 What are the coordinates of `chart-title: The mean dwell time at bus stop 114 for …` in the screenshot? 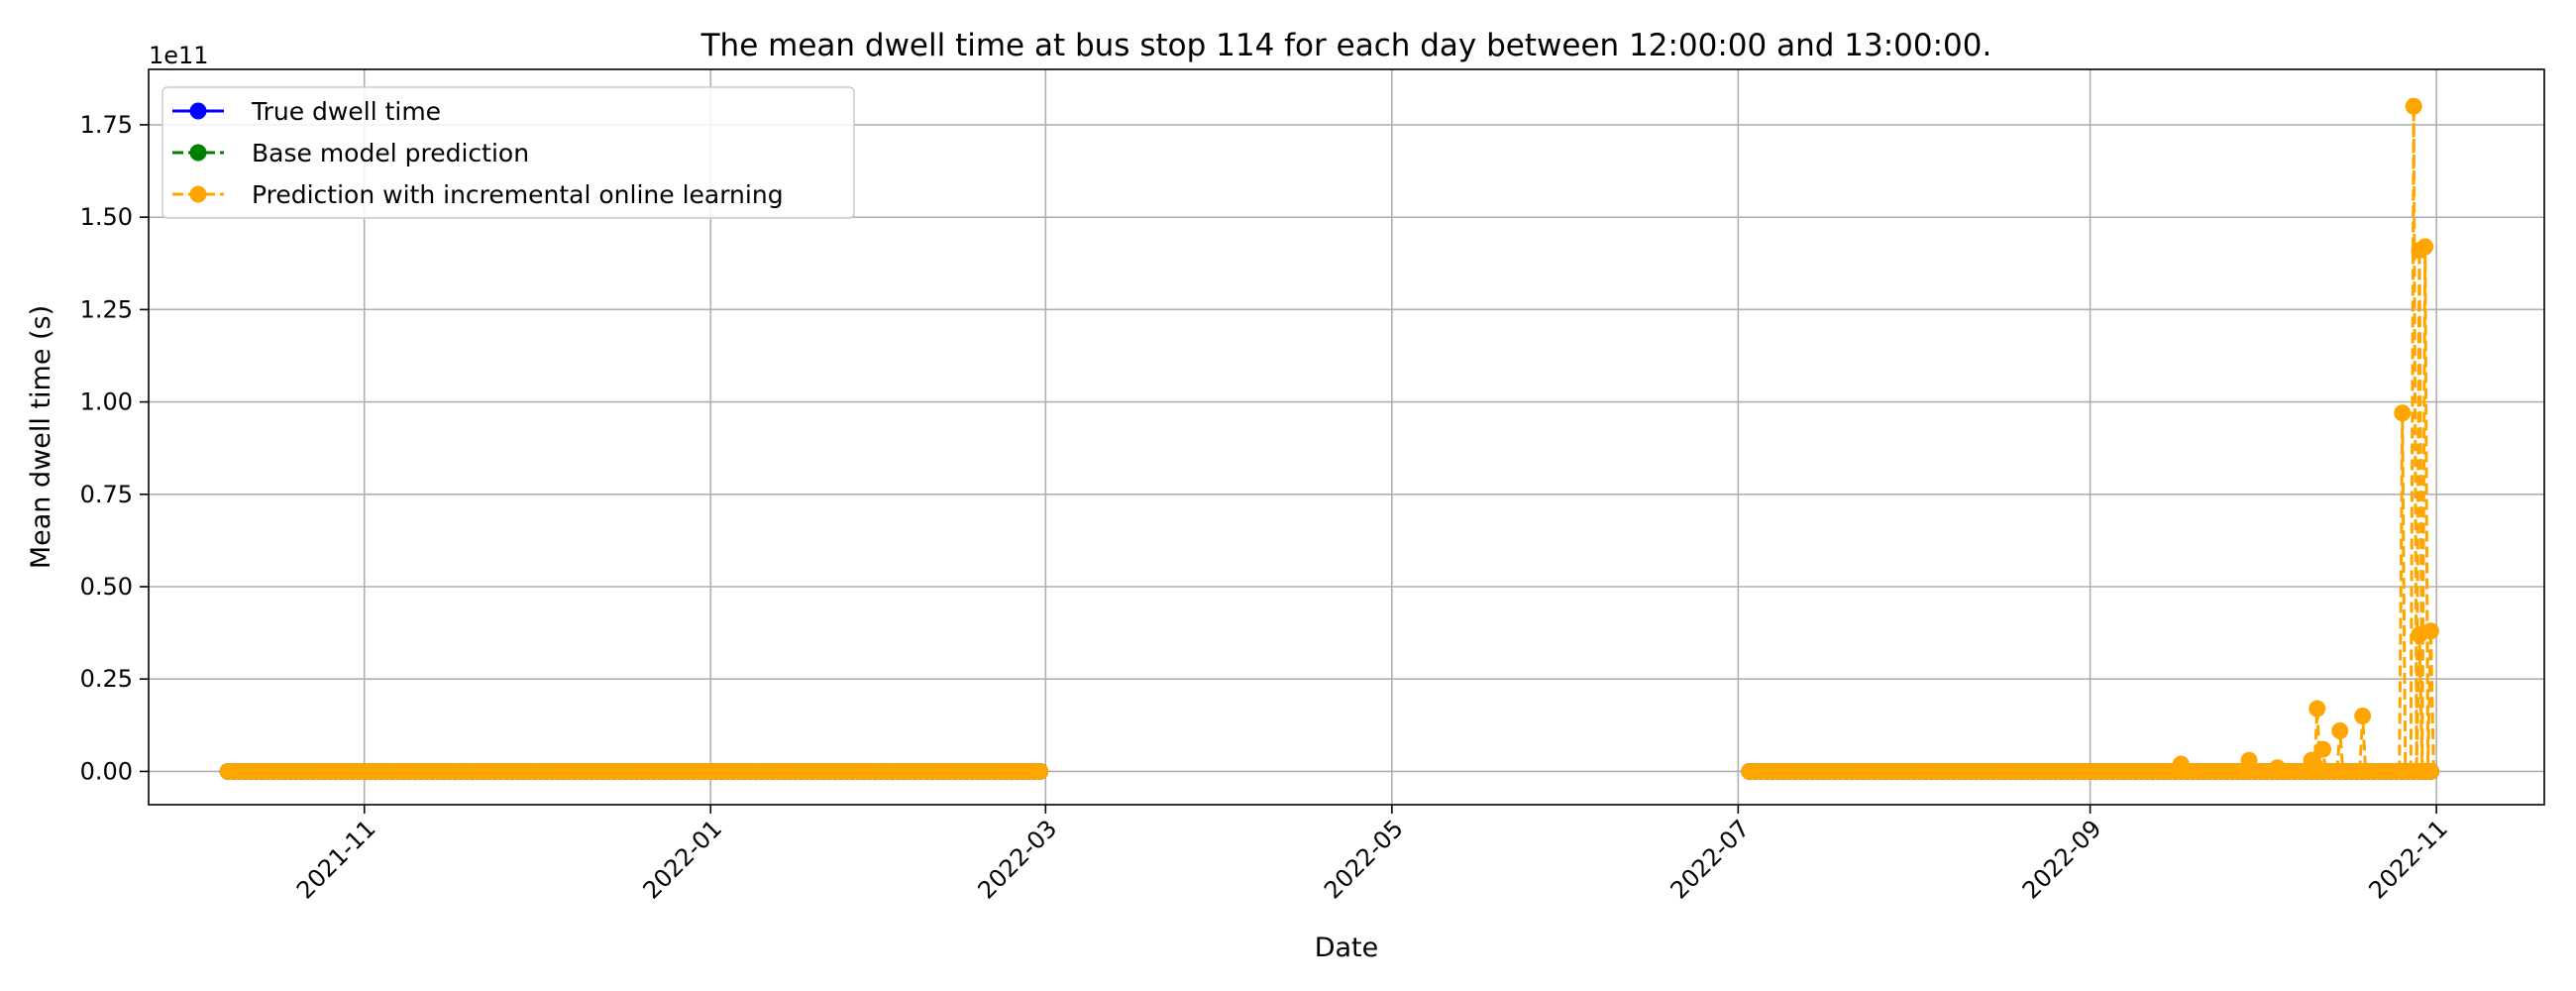 It's located at (1346, 45).